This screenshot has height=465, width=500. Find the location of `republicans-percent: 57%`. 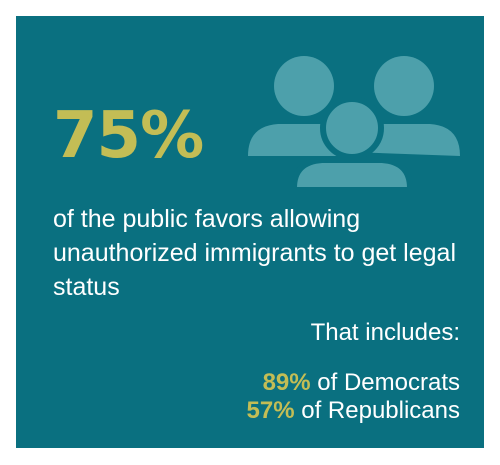

republicans-percent: 57% is located at coordinates (270, 410).